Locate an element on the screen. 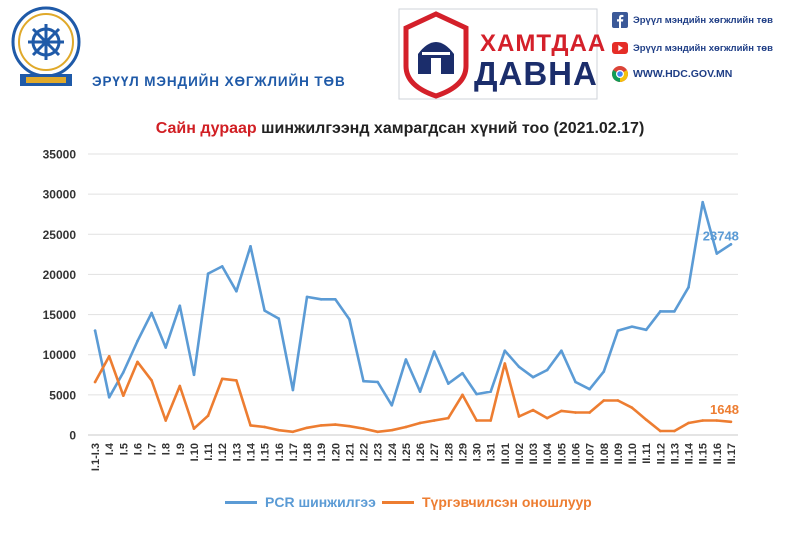 This screenshot has height=553, width=800. facebook-link: Эрүүл мэндийн хөгжлийн төв is located at coordinates (692, 20).